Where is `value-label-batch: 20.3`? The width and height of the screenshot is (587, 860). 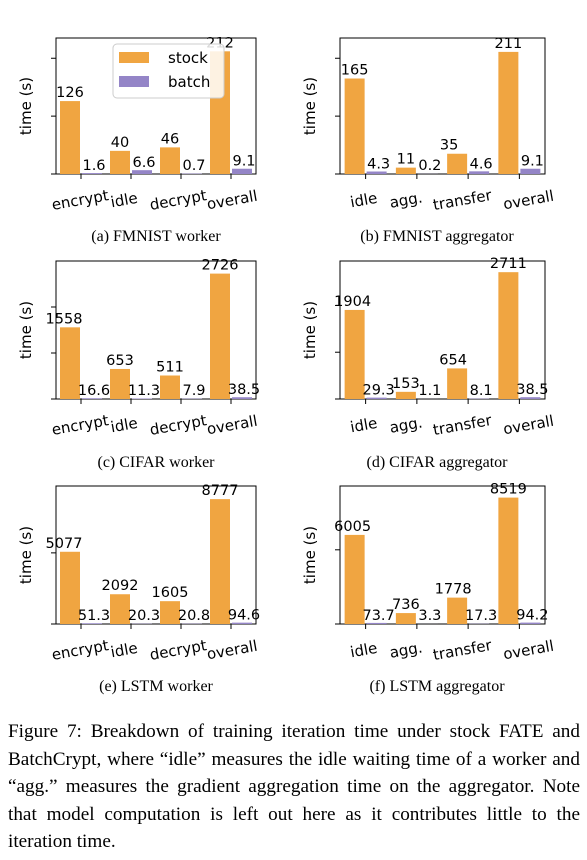
value-label-batch: 20.3 is located at coordinates (144, 616).